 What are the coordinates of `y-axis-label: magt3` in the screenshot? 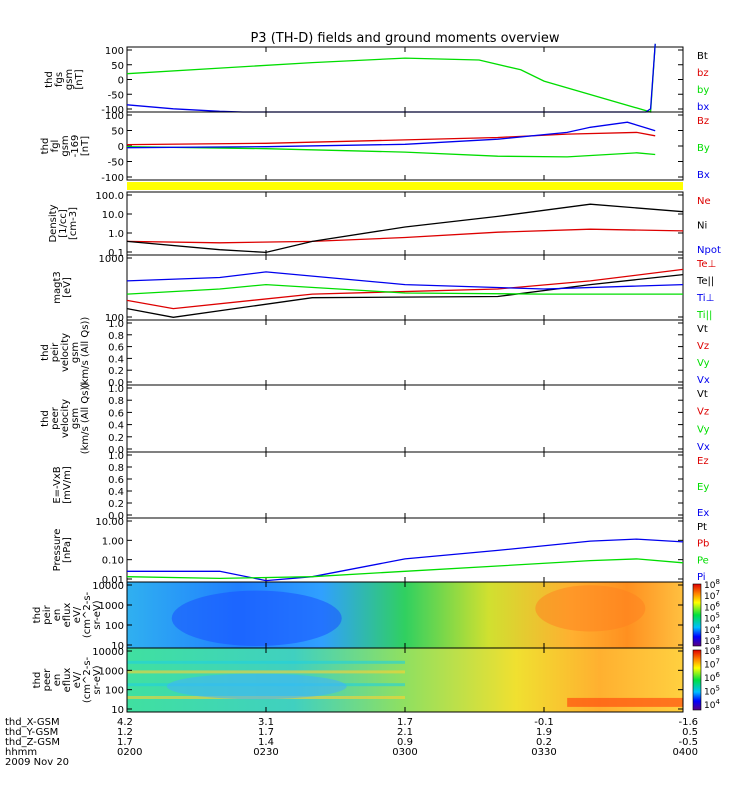 It's located at (57, 287).